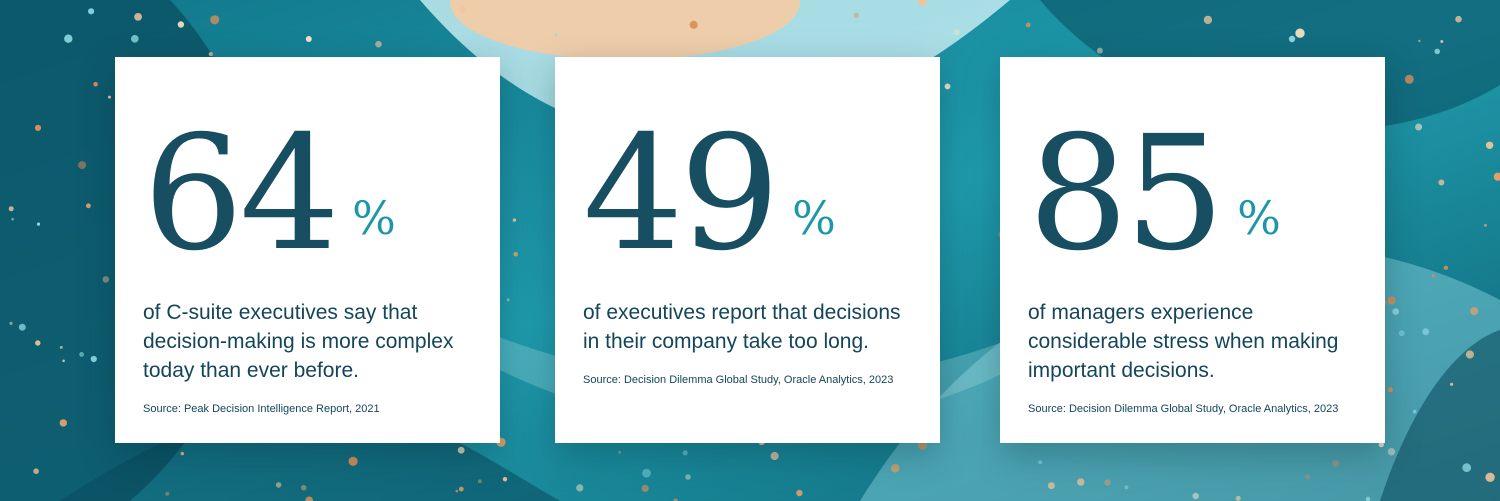 This screenshot has height=501, width=1500. What do you see at coordinates (681, 194) in the screenshot?
I see `stat-number-text: 49` at bounding box center [681, 194].